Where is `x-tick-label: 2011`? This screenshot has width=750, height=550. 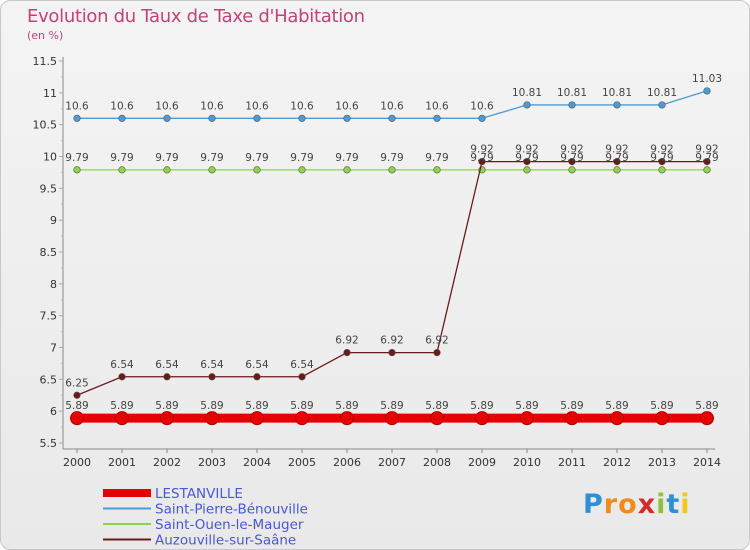 x-tick-label: 2011 is located at coordinates (572, 462).